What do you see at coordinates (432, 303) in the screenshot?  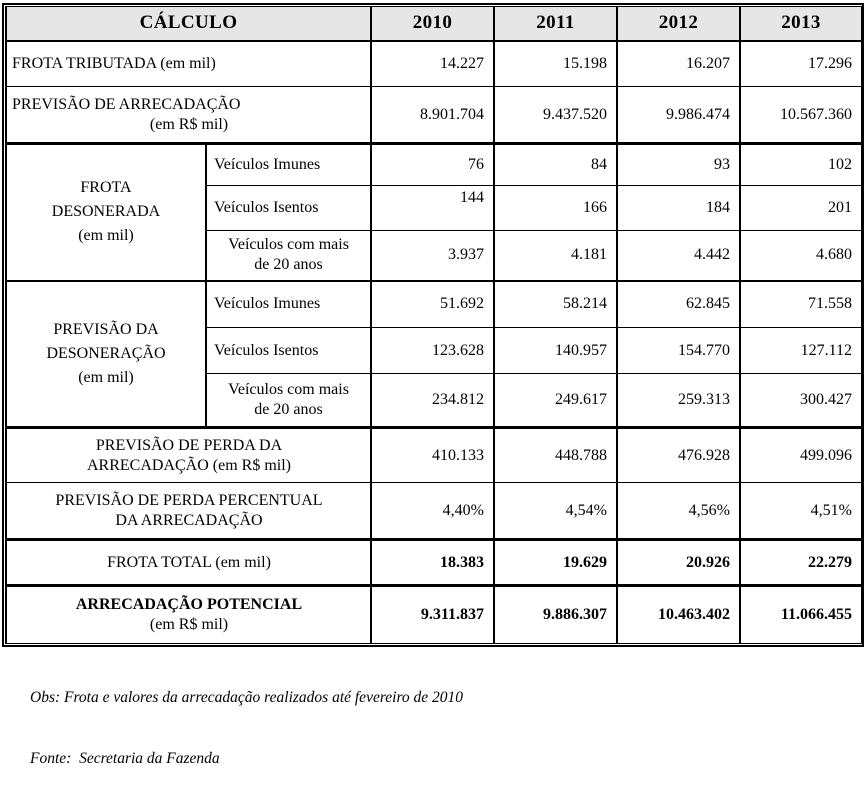 I see `value-cell: 51.692` at bounding box center [432, 303].